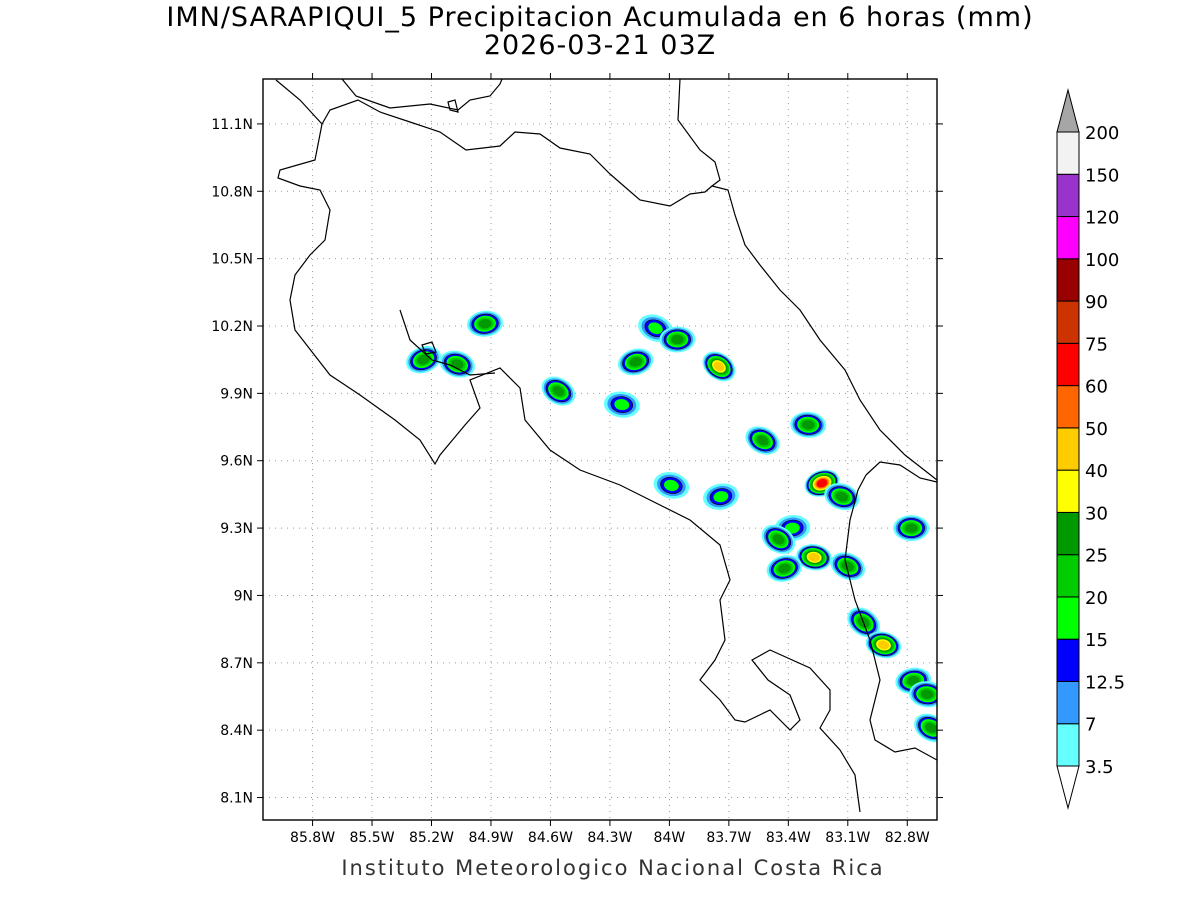 This screenshot has height=900, width=1200. I want to click on lat-tick-label: 10.2N, so click(232, 327).